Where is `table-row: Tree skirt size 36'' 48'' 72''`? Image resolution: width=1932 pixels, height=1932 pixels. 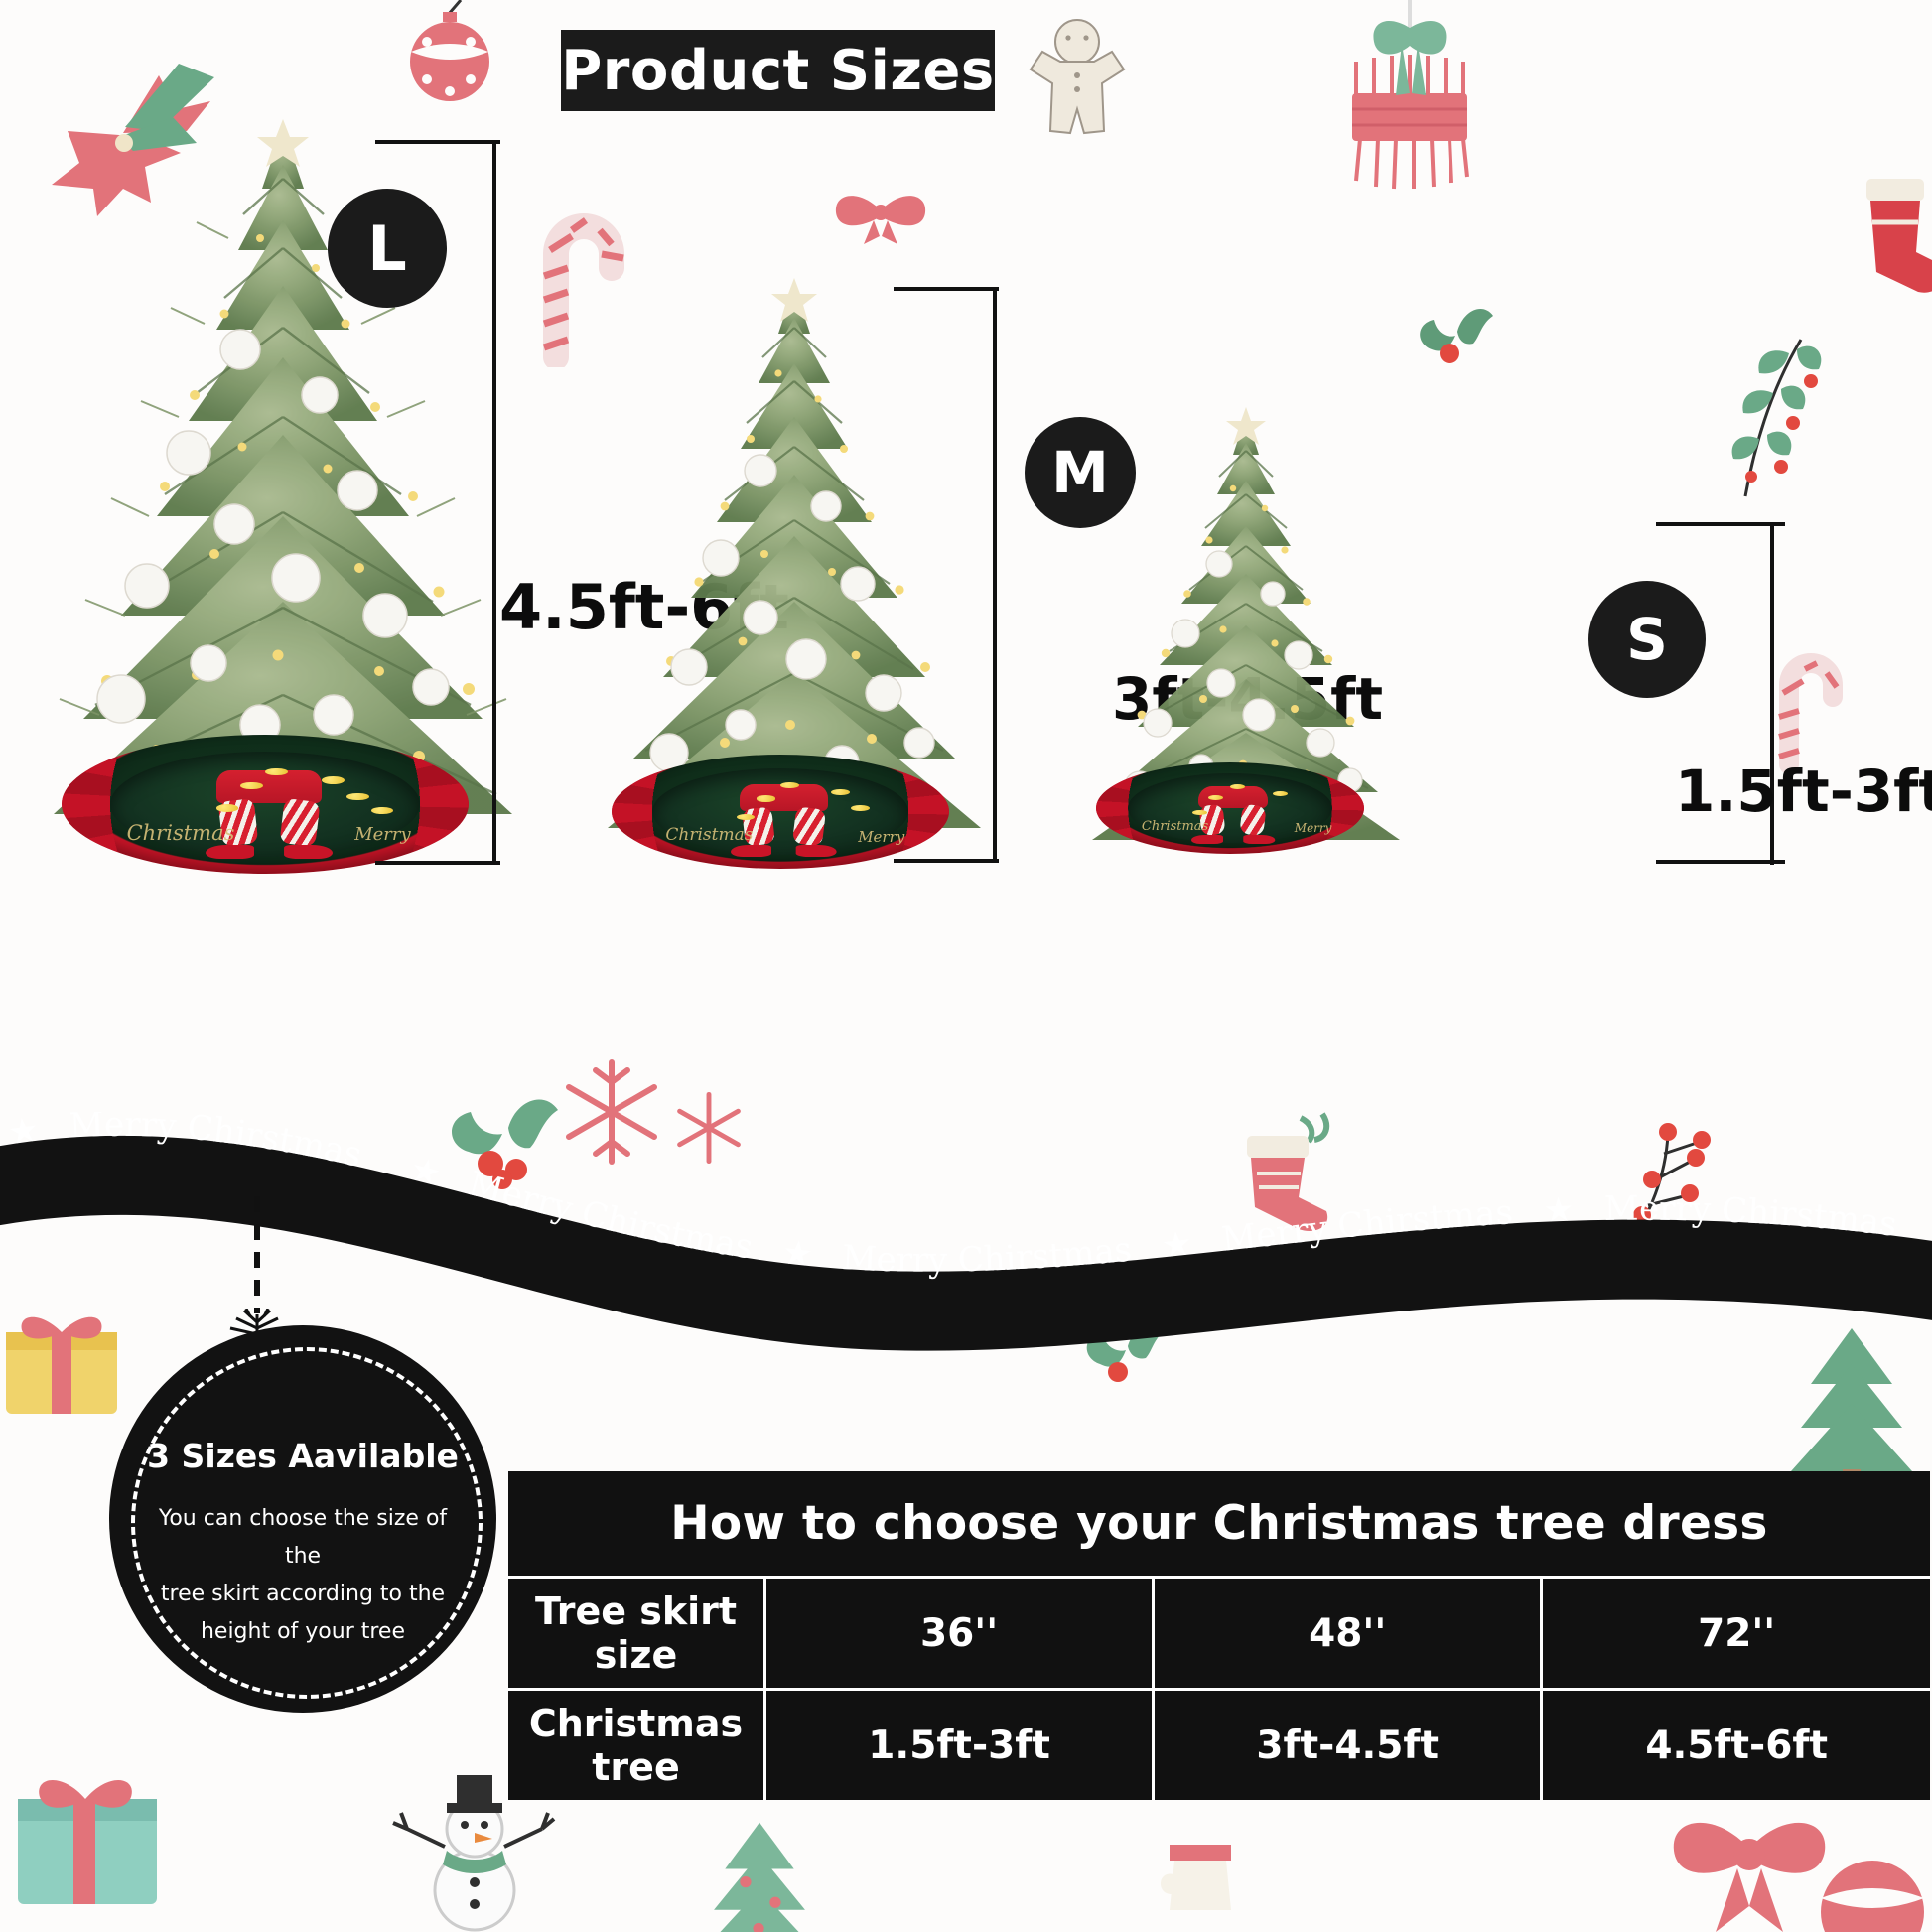 table-row: Tree skirt size 36'' 48'' 72'' is located at coordinates (1219, 1634).